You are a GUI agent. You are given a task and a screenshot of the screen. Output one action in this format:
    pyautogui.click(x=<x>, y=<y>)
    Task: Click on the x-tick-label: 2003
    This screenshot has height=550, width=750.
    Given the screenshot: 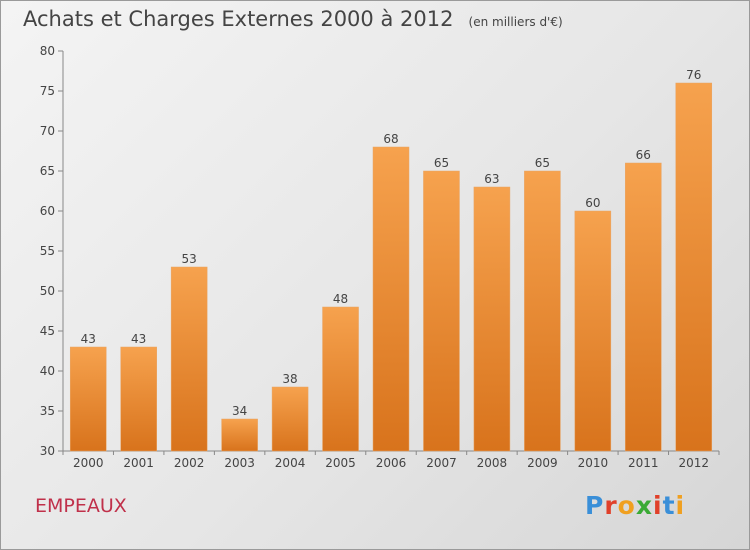 What is the action you would take?
    pyautogui.click(x=239, y=463)
    